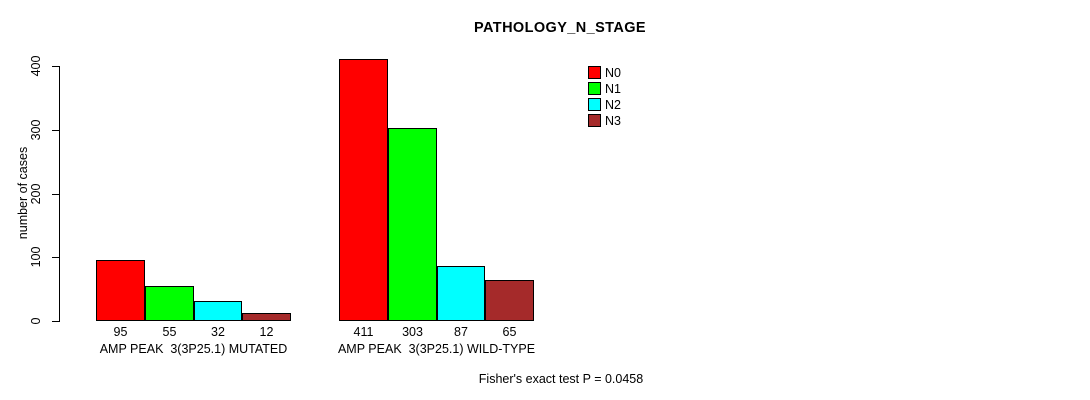  I want to click on legend-swatch-n1, so click(594, 88).